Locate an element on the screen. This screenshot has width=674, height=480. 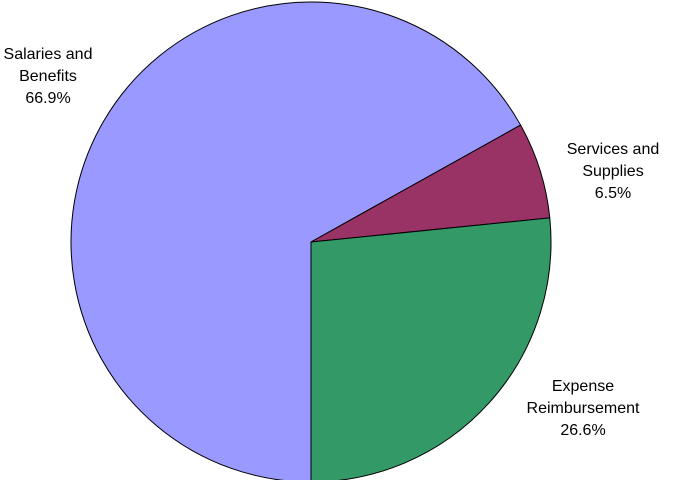
slice-label: Salaries and Benefits 66.9% is located at coordinates (49, 77).